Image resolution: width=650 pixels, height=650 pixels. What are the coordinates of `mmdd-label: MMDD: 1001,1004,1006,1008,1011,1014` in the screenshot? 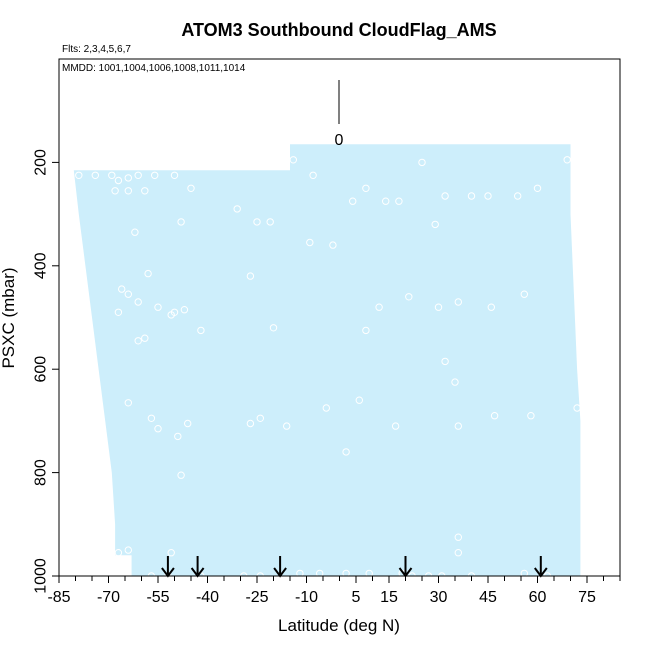 It's located at (154, 68).